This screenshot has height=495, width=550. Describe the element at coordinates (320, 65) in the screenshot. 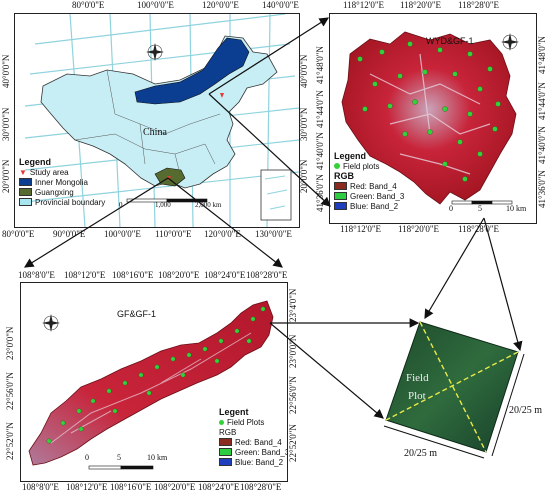

I see `wyd-left-tick: 41°48'0"N` at that location.